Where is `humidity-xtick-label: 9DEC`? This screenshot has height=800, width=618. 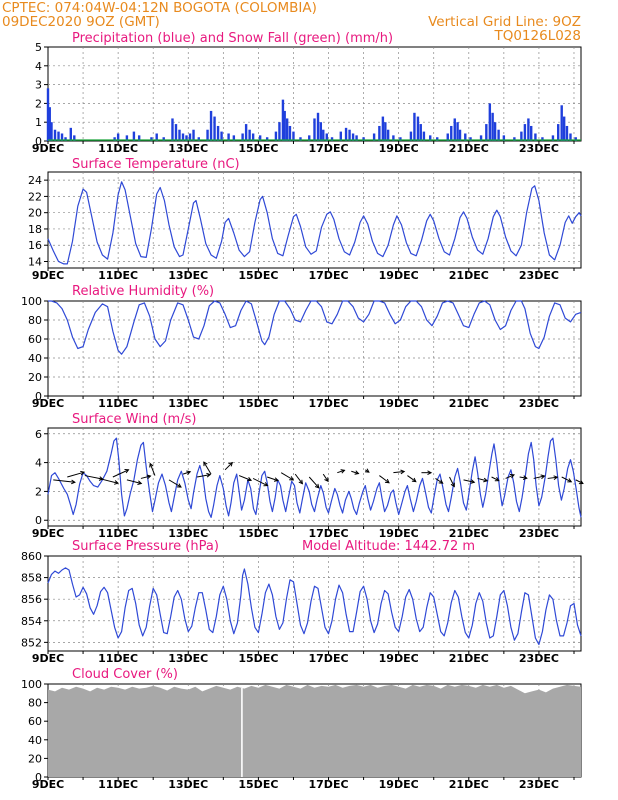
humidity-xtick-label: 9DEC is located at coordinates (48, 403).